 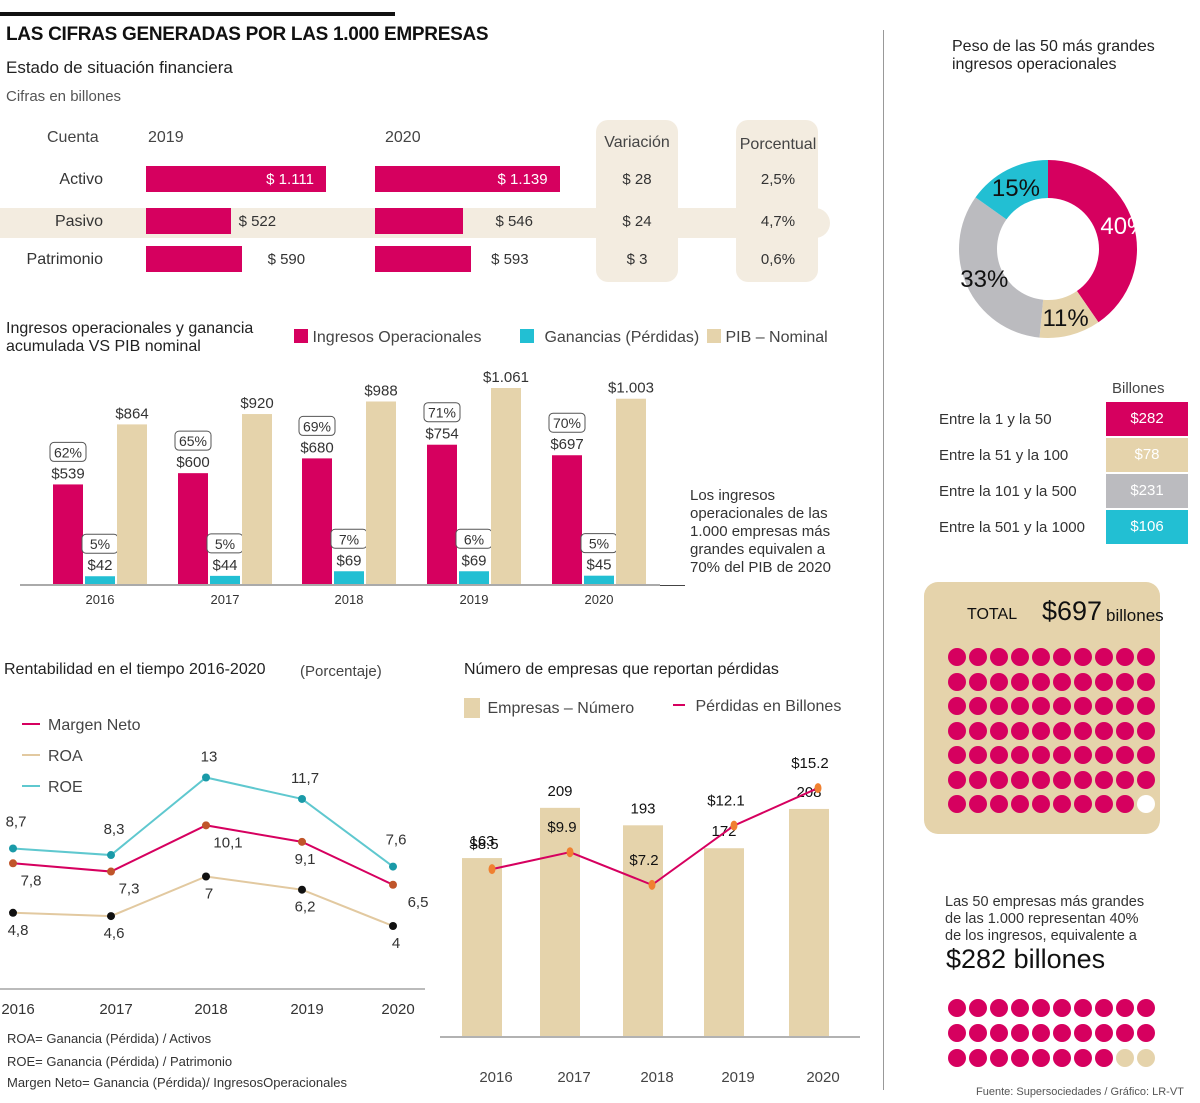 I want to click on bar-value-label: $920, so click(x=256, y=403).